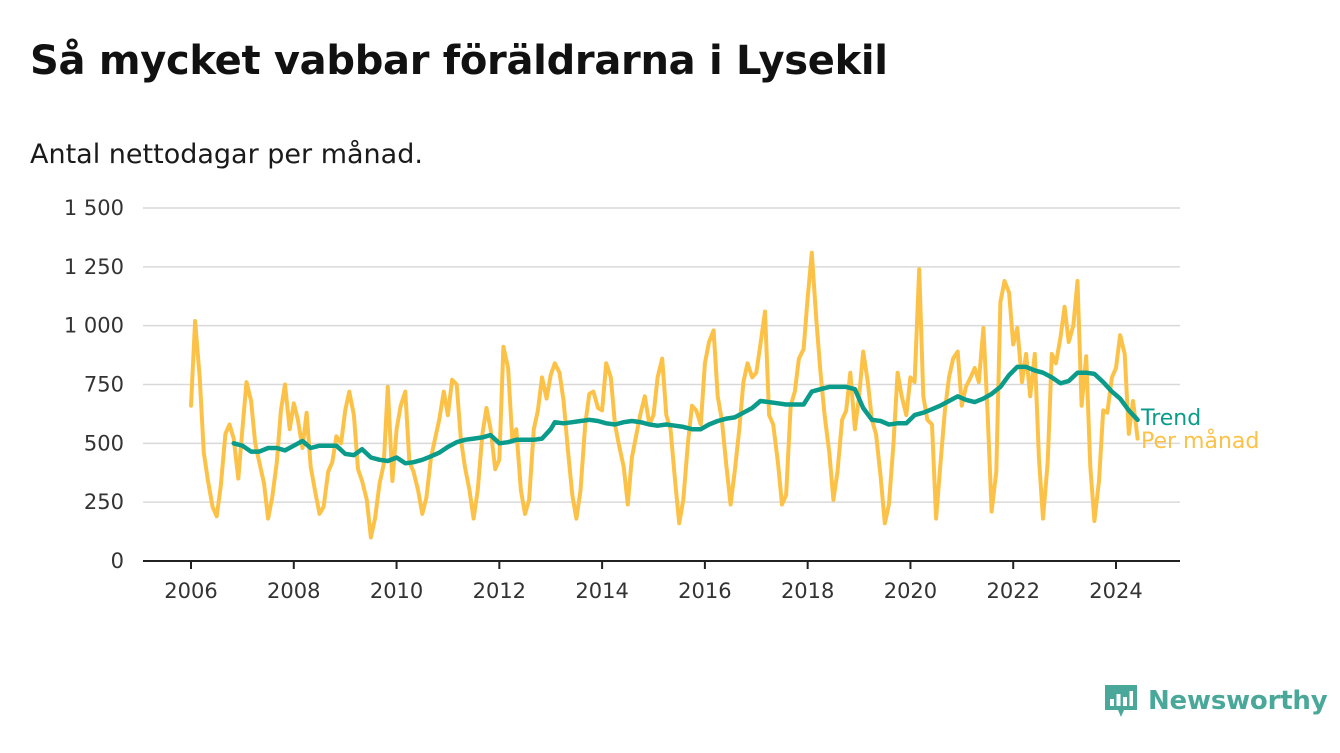 The image size is (1340, 753). What do you see at coordinates (653, 582) in the screenshot?
I see `x-axis-tick-labels: 2006 2008 2010 2012 2014 2016 2018 2020 2022 2024` at bounding box center [653, 582].